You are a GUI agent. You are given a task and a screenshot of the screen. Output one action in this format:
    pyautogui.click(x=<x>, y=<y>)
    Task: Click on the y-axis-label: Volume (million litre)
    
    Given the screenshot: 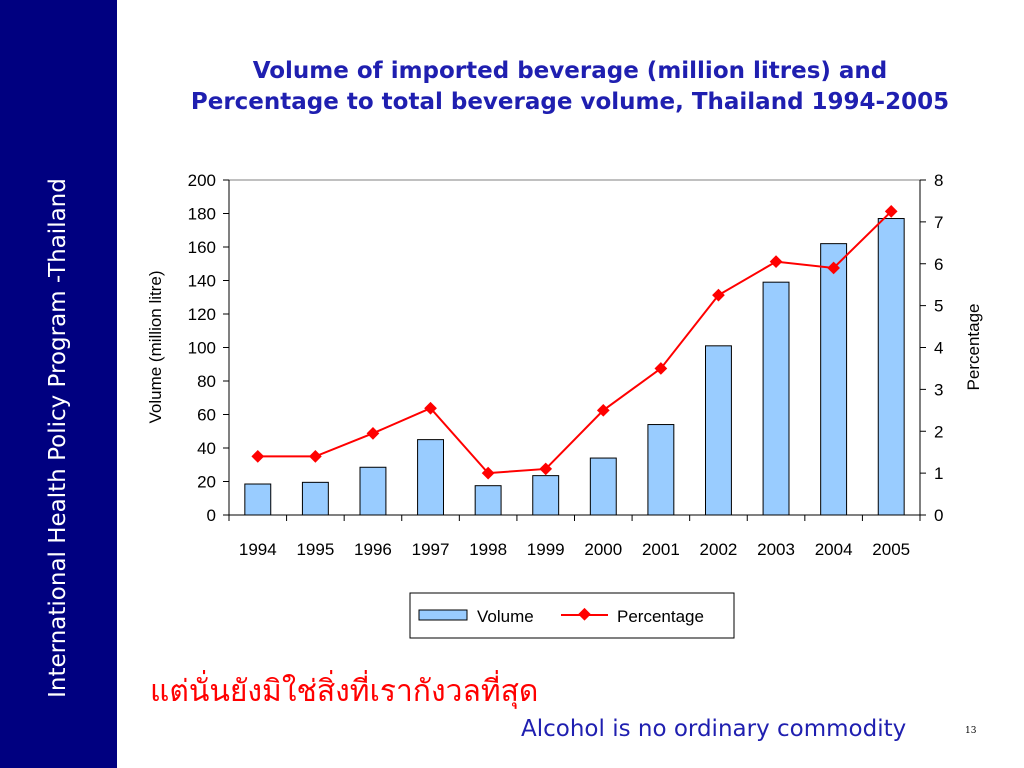 What is the action you would take?
    pyautogui.click(x=155, y=346)
    